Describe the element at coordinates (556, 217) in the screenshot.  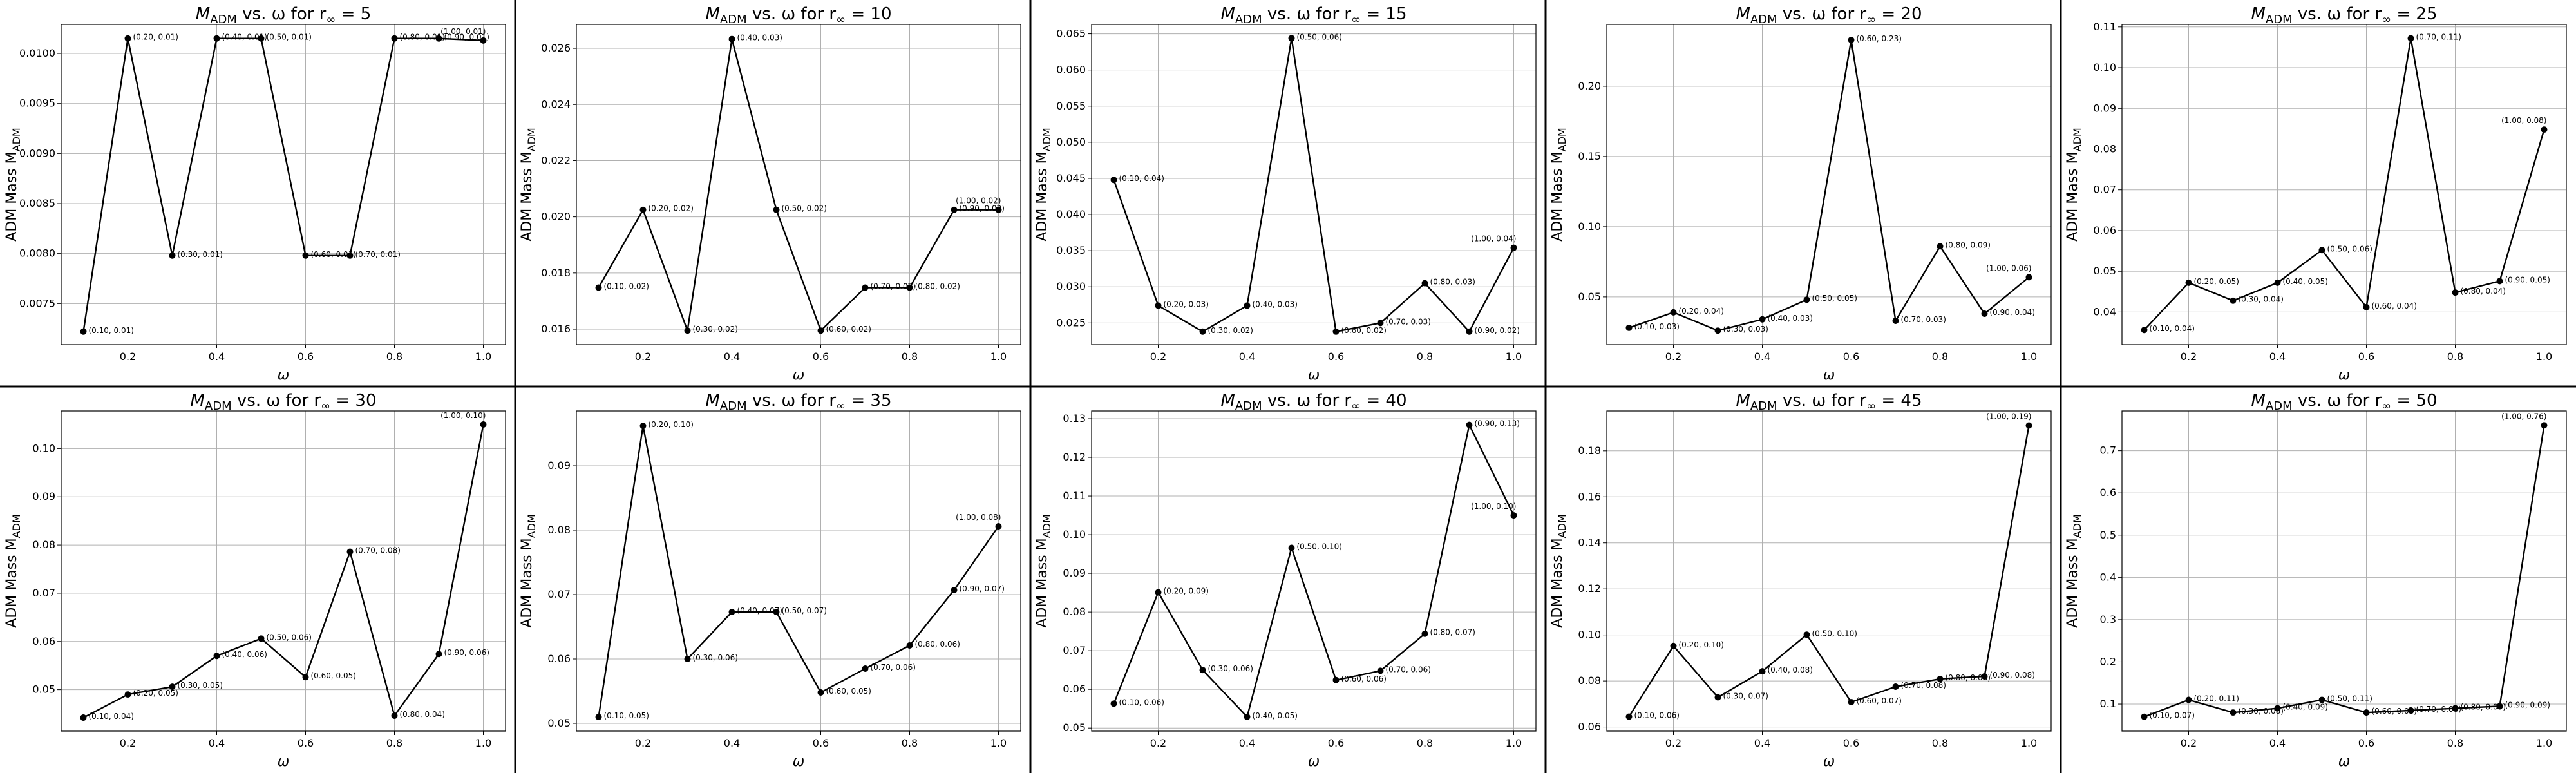
I see `y-tick-label: 0.020` at that location.